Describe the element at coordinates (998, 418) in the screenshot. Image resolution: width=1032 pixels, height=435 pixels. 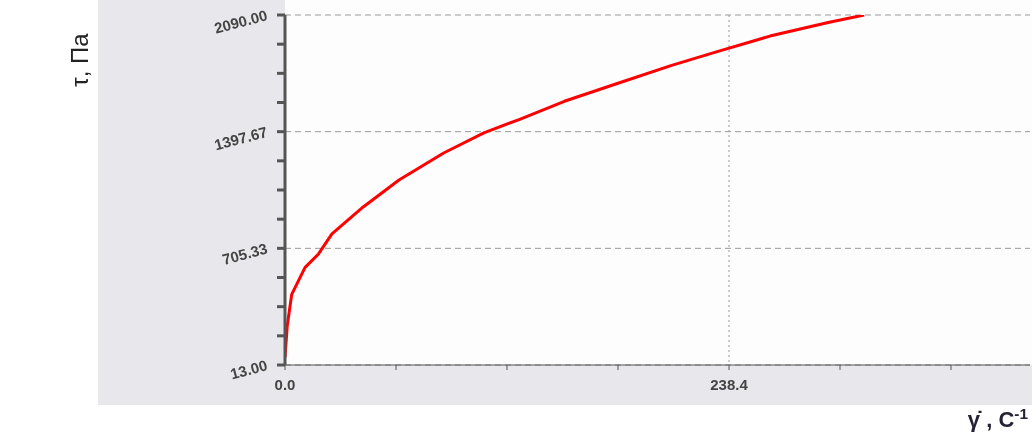
I see `x-axis-title: γ̇ , С$^{-1}$` at that location.